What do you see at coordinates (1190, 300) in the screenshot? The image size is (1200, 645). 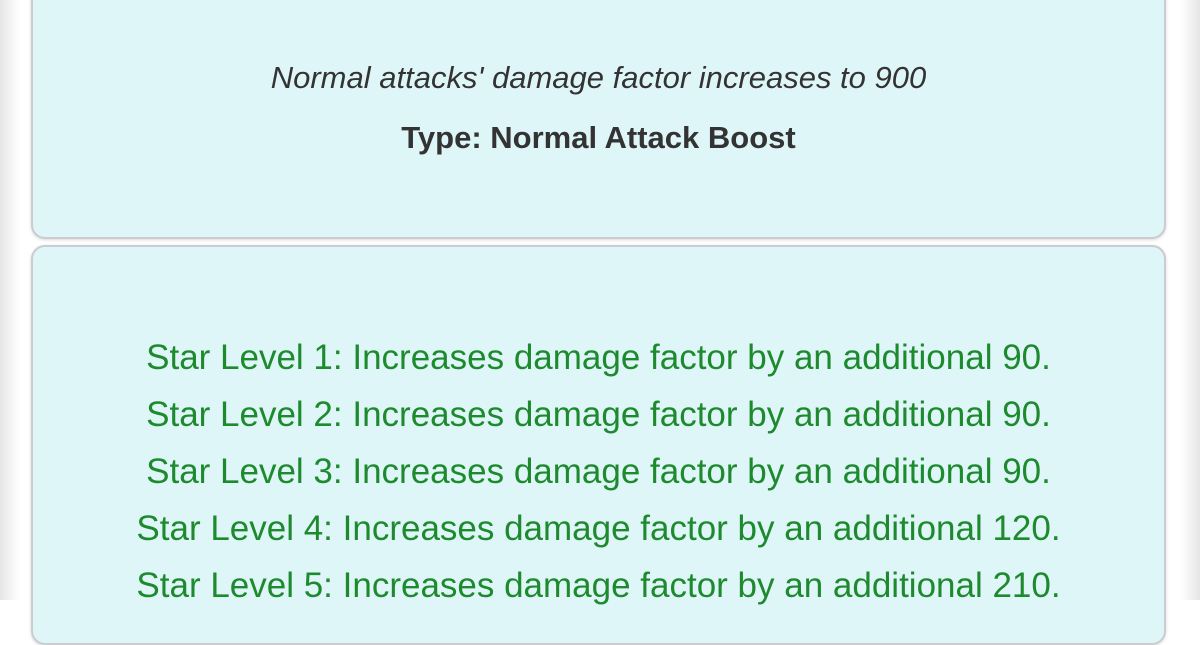 I see `right-edge` at bounding box center [1190, 300].